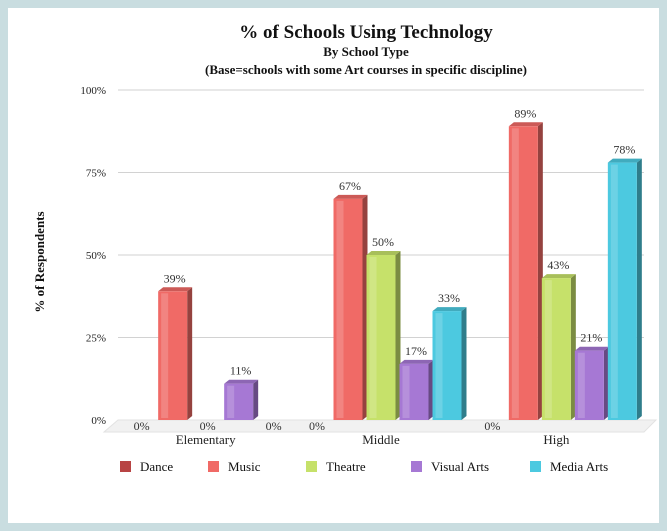 This screenshot has width=667, height=531. I want to click on legend-item-theatre: Theatre, so click(336, 466).